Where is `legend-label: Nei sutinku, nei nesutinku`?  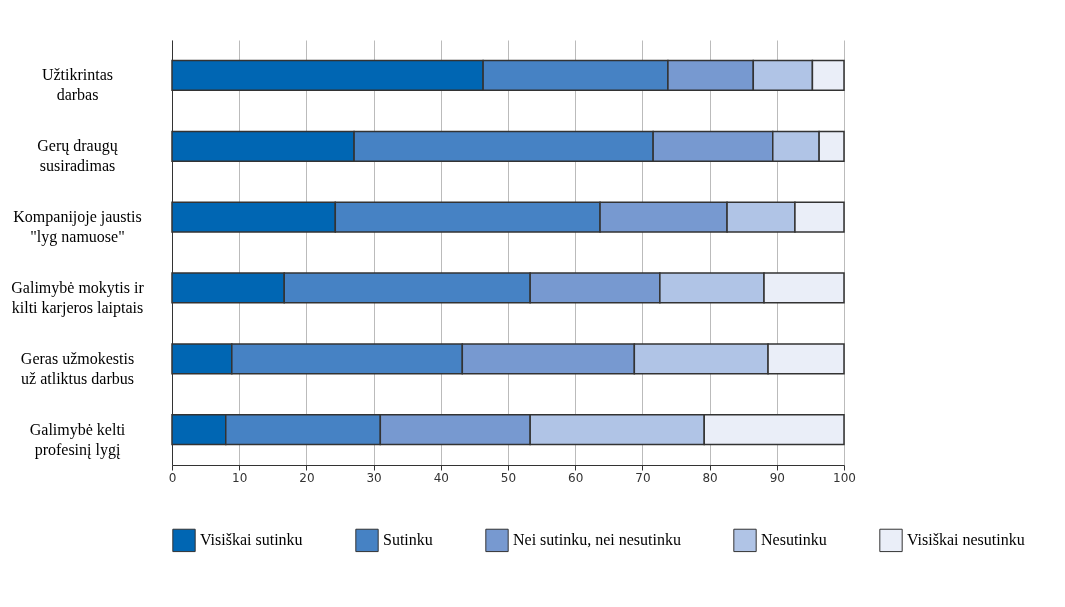 legend-label: Nei sutinku, nei nesutinku is located at coordinates (597, 540).